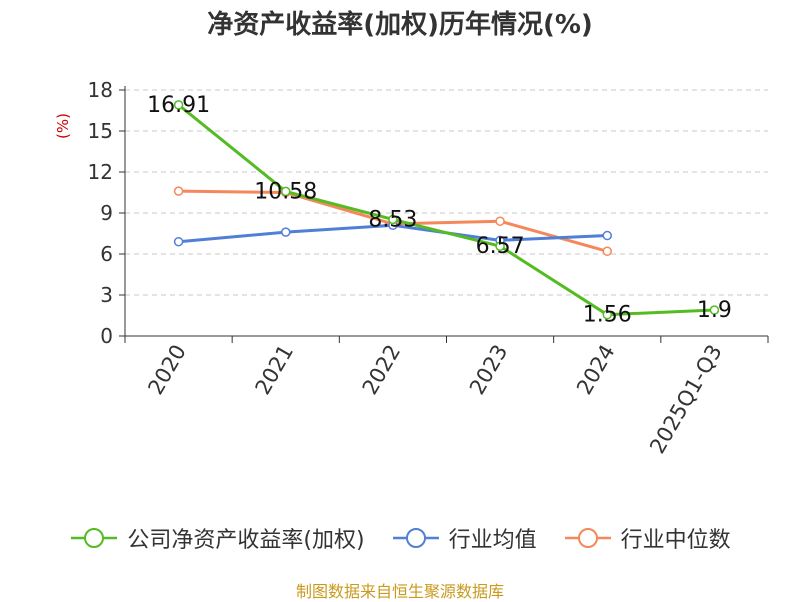  I want to click on y-tick-label: 18, so click(100, 90).